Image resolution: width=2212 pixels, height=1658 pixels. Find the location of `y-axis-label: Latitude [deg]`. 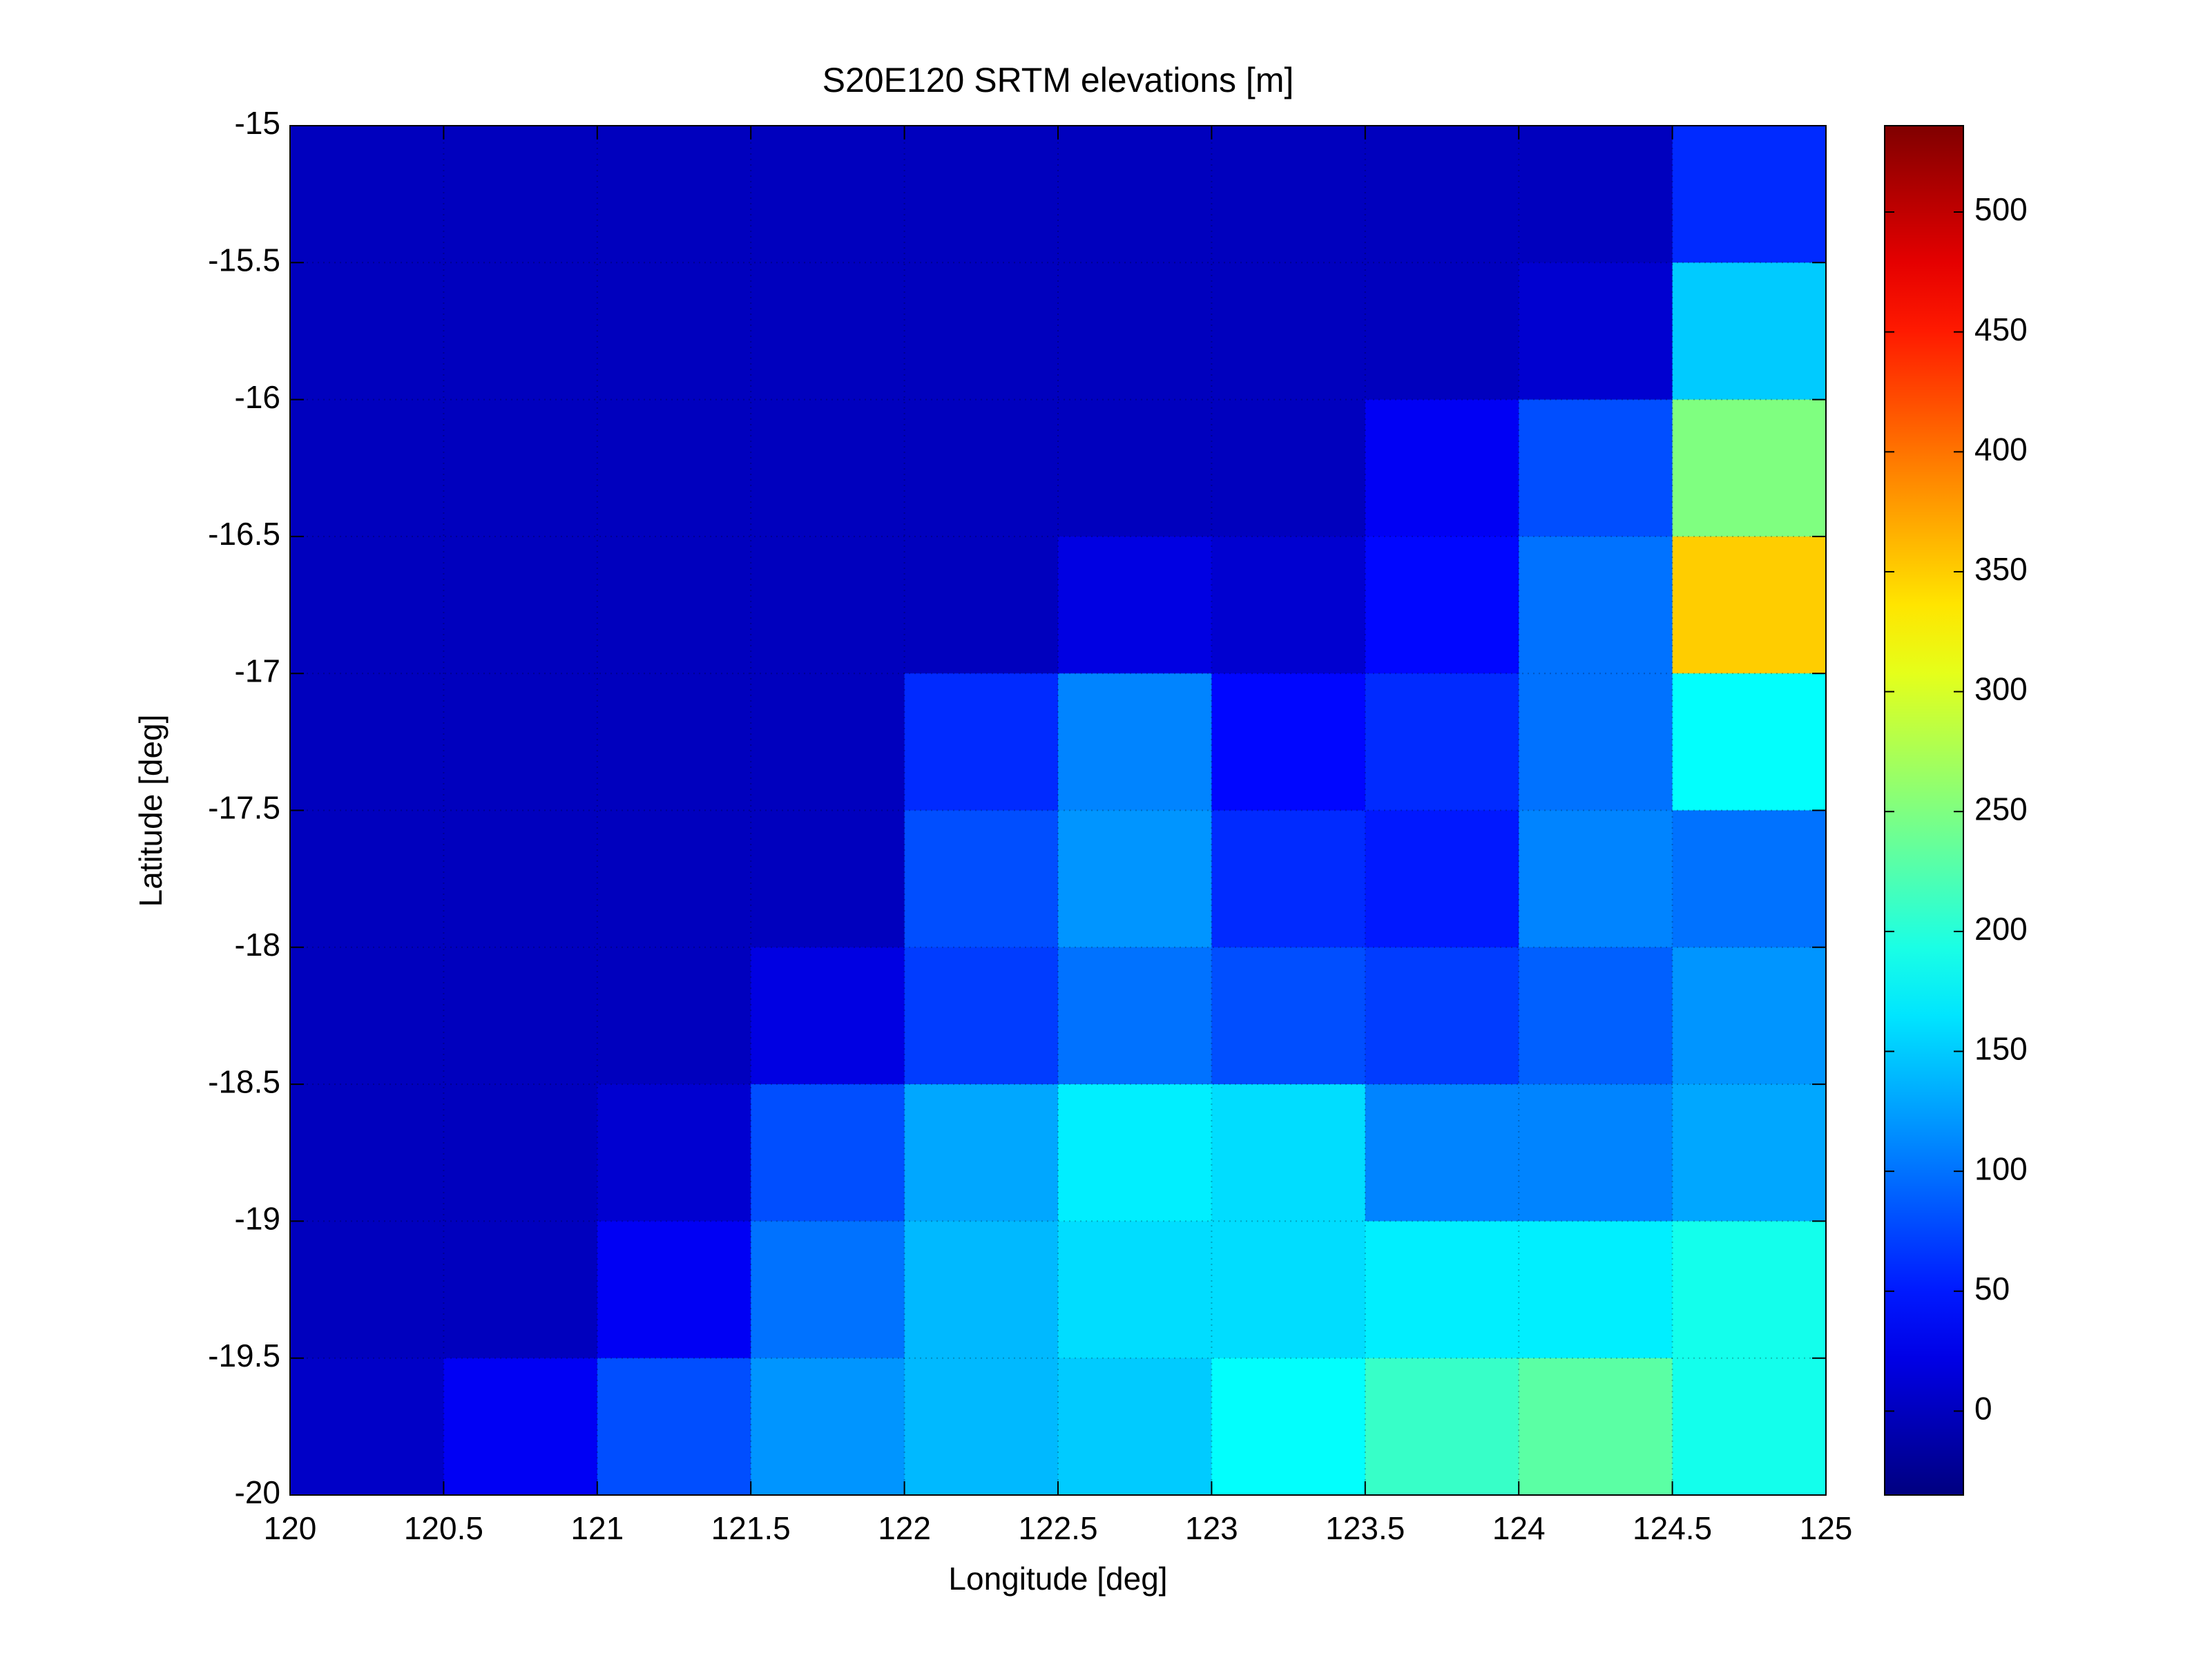

y-axis-label: Latitude [deg] is located at coordinates (151, 811).